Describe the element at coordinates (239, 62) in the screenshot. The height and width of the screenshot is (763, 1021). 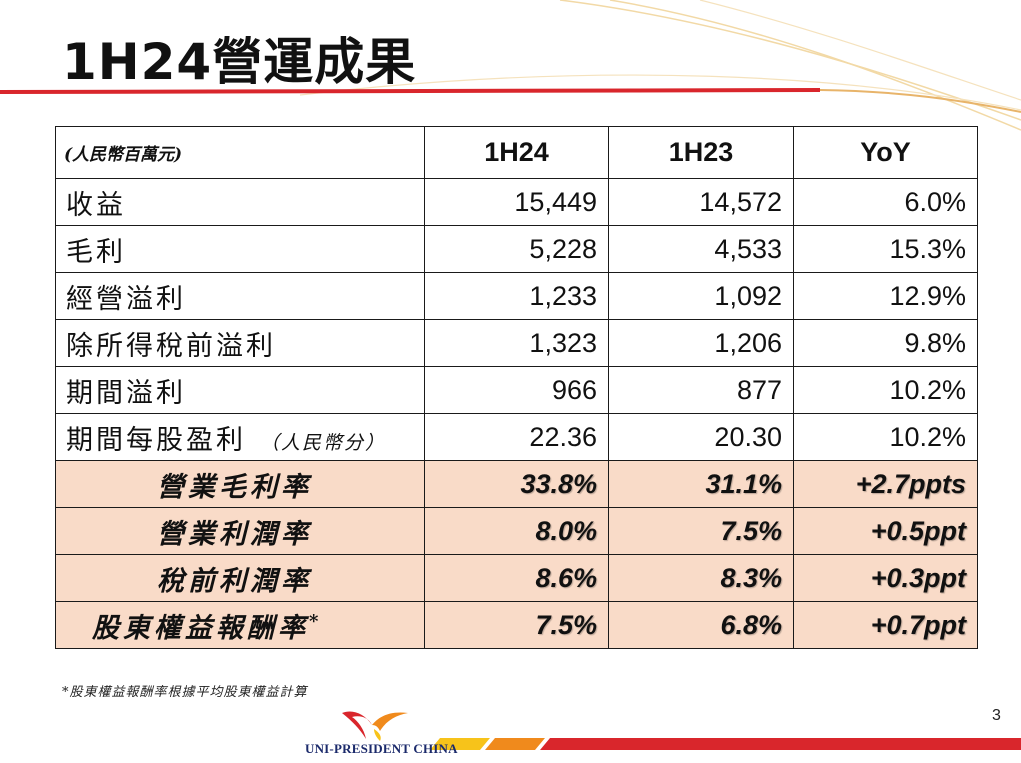
I see `page-title: 1H24營運成果` at that location.